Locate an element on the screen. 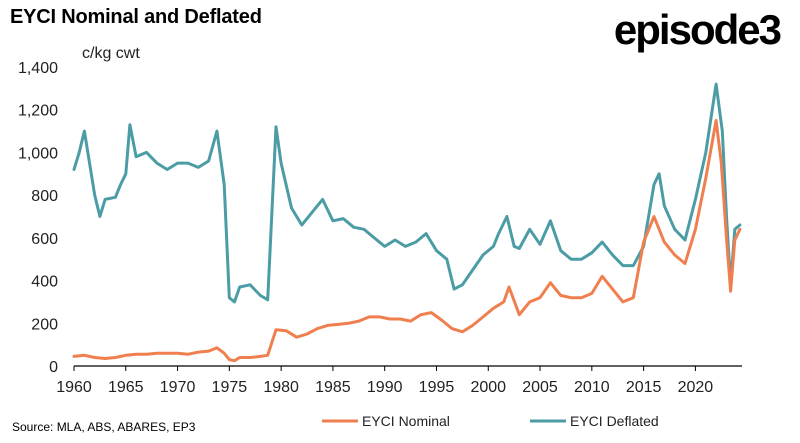 The image size is (800, 443). x-tick-label: 2000 is located at coordinates (488, 387).